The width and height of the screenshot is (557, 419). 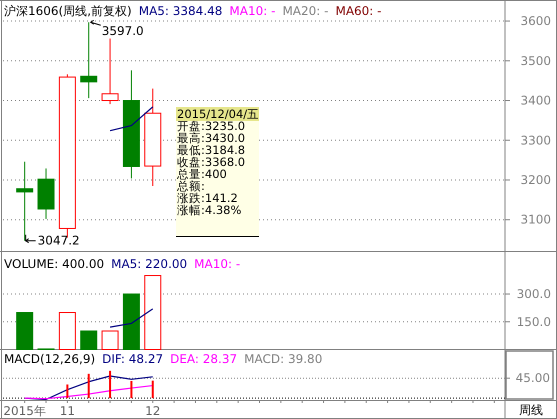 What do you see at coordinates (204, 359) in the screenshot?
I see `text: DEA: 28.37` at bounding box center [204, 359].